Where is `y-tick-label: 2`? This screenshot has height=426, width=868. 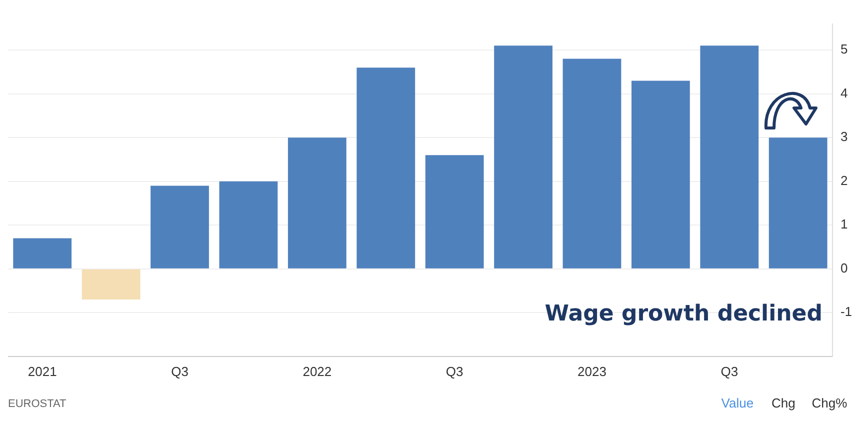 y-tick-label: 2 is located at coordinates (844, 180).